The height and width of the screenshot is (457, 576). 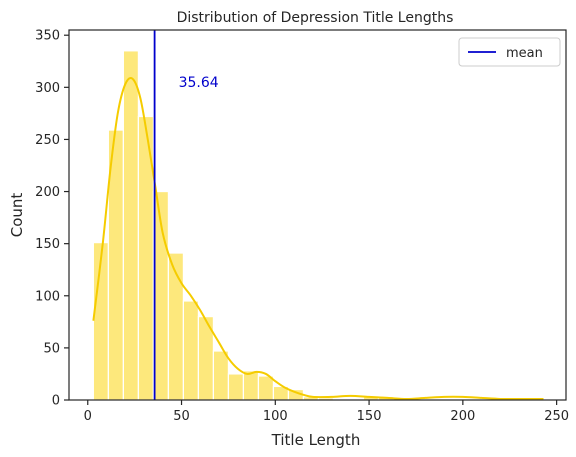 What do you see at coordinates (47, 192) in the screenshot?
I see `y-tick-label: 200` at bounding box center [47, 192].